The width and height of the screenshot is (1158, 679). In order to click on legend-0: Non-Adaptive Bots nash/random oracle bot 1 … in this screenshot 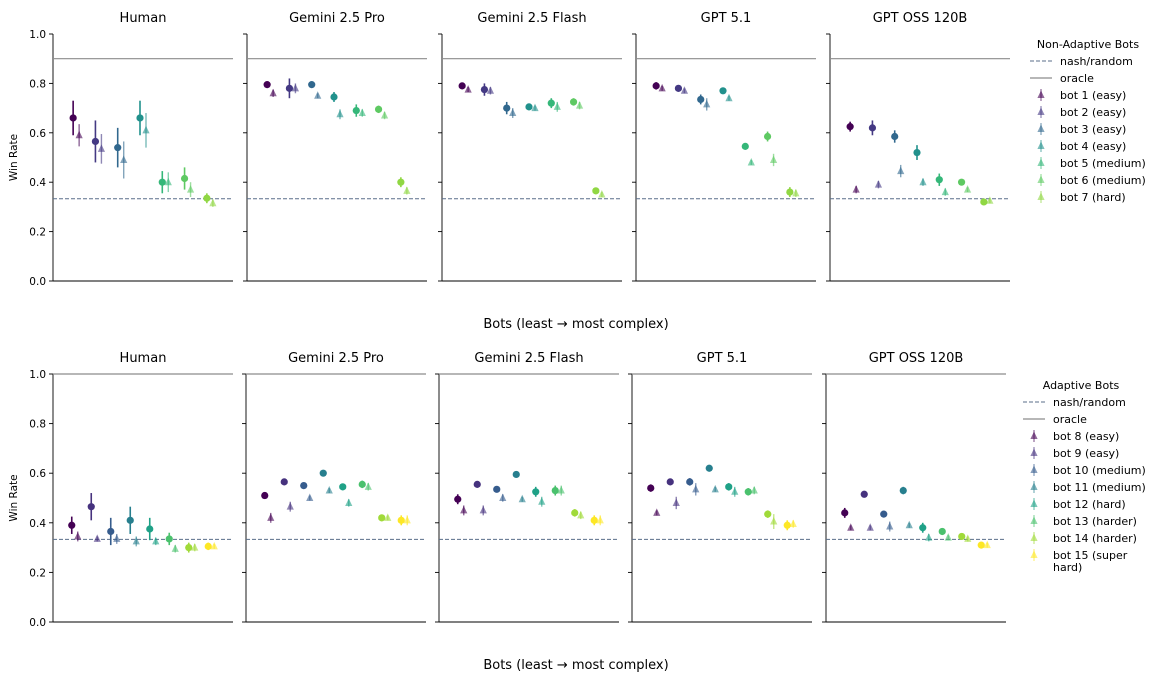, I will do `click(1088, 121)`.